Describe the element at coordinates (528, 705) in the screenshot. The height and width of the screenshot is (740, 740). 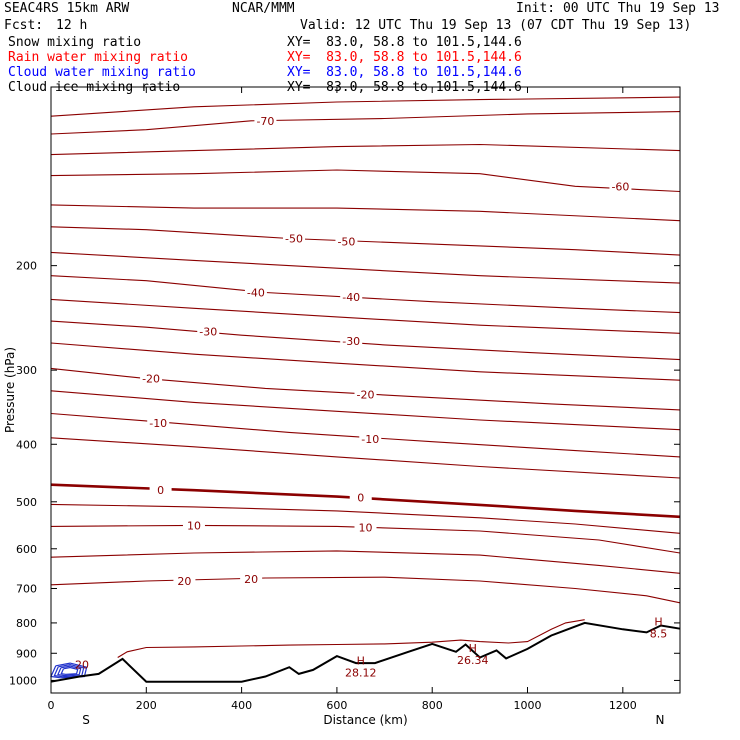
I see `x-tick-label: 1000` at that location.